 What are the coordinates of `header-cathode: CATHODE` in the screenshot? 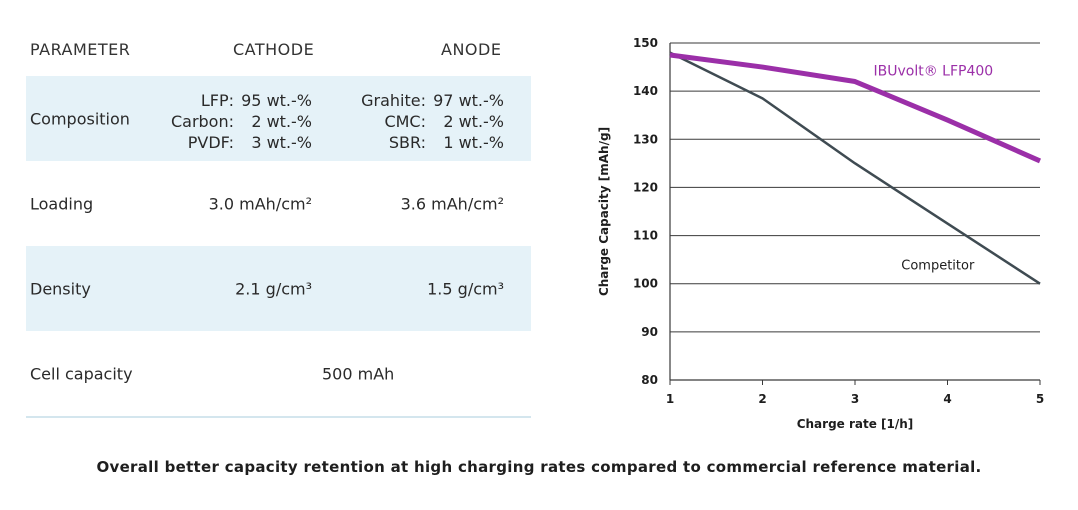 It's located at (274, 49).